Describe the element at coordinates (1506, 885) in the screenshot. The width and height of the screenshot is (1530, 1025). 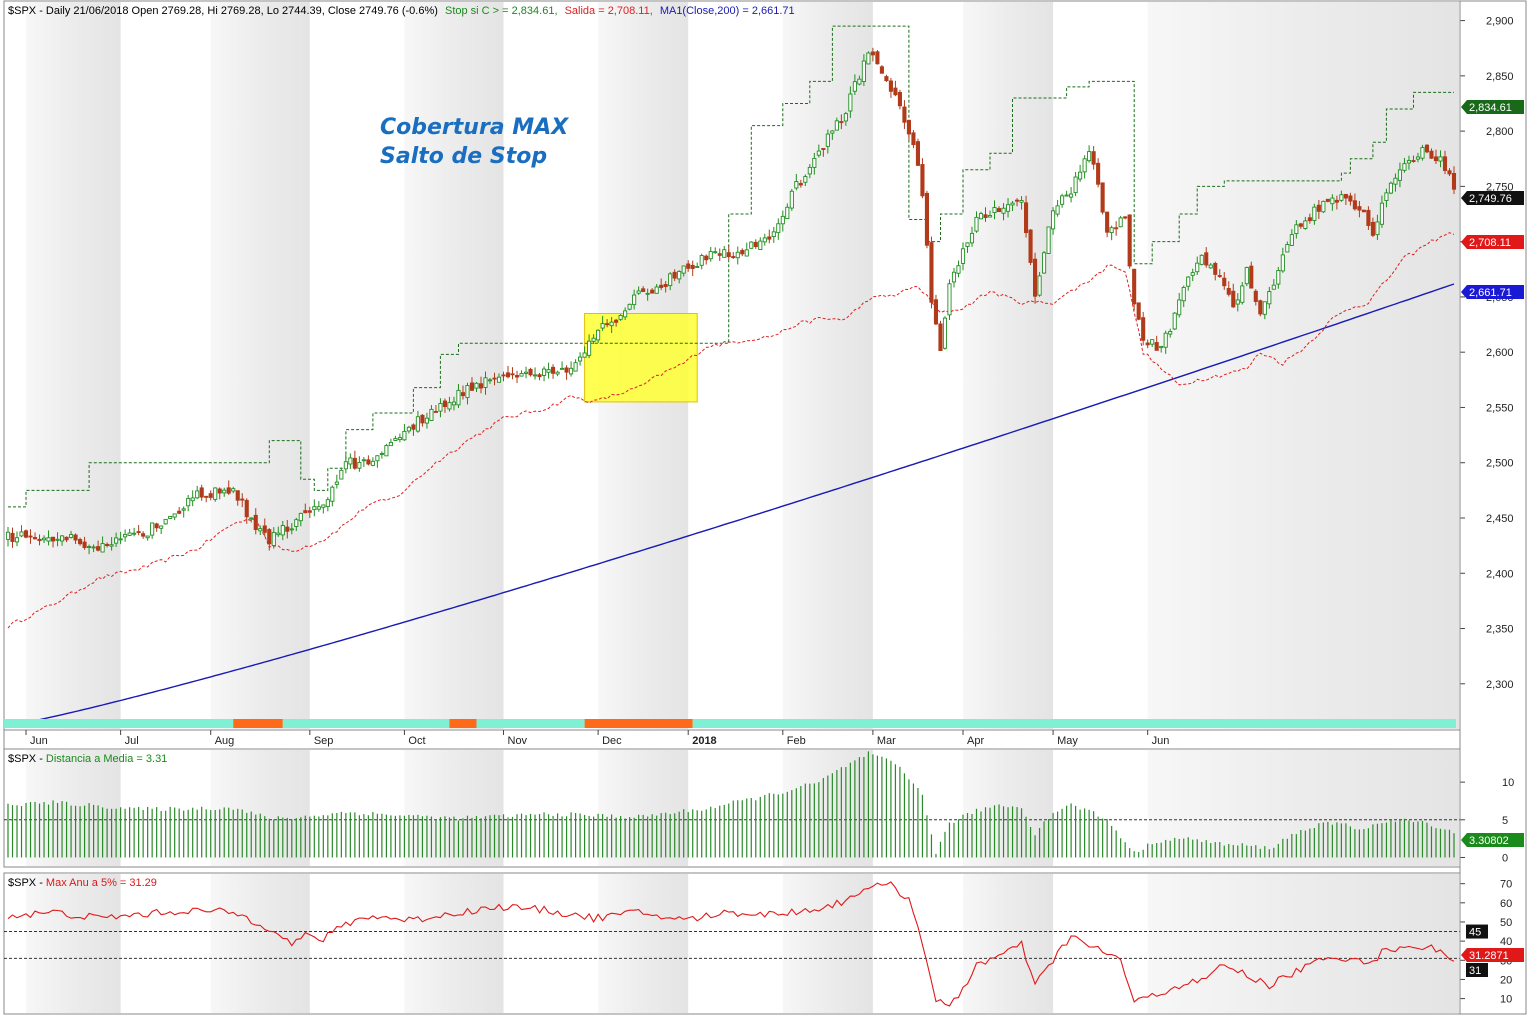
I see `maxanu-tick-label: 70` at that location.